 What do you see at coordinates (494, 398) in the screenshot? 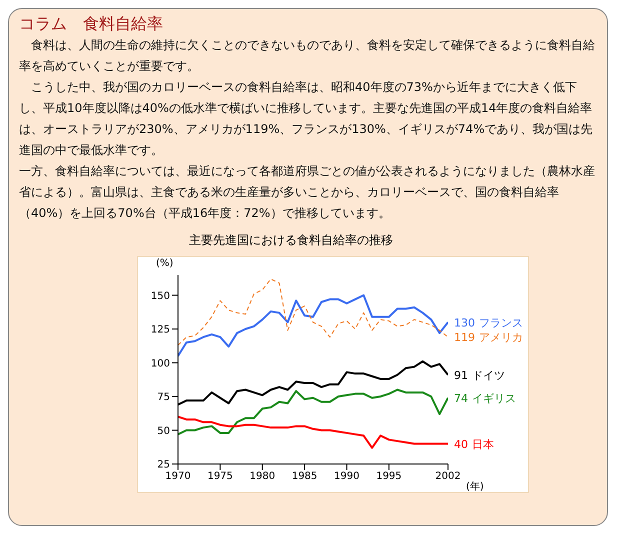
I see `text: イギリス` at bounding box center [494, 398].